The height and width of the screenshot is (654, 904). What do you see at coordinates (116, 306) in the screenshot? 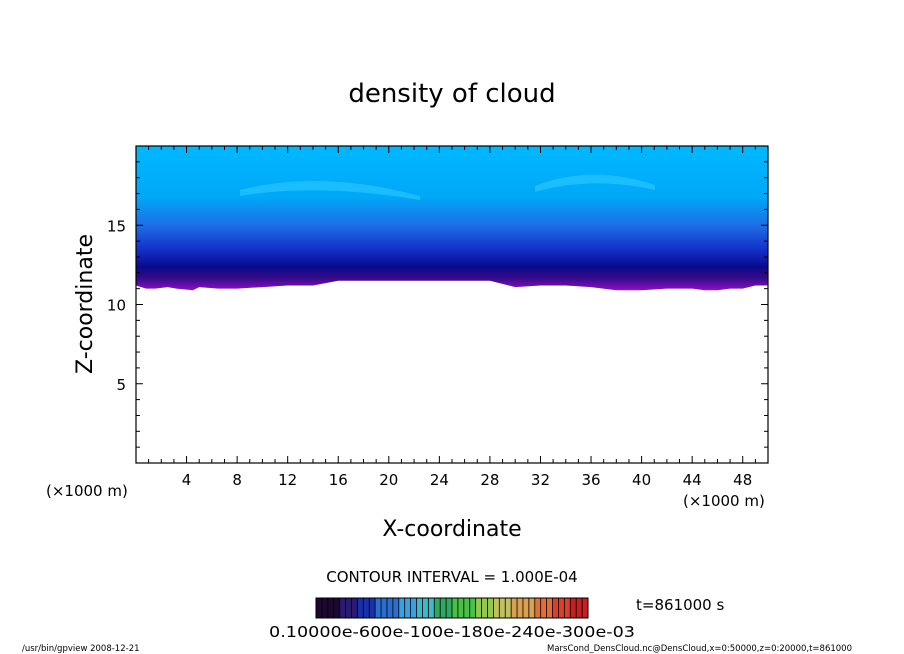
I see `y-tick-label: 10` at bounding box center [116, 306].